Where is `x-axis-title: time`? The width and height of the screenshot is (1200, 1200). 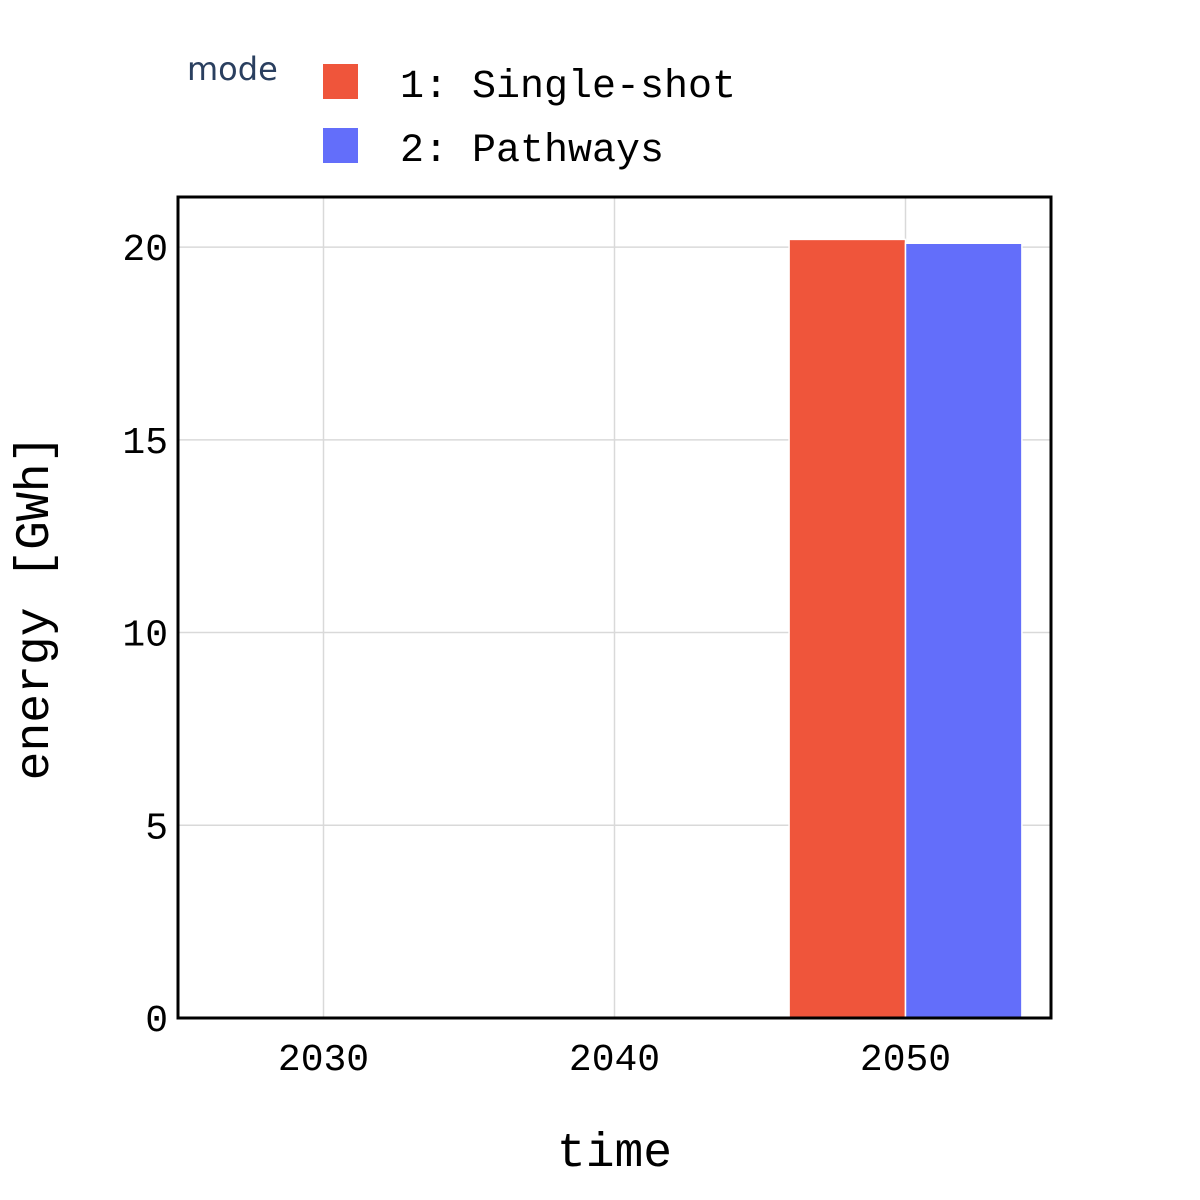 x-axis-title: time is located at coordinates (614, 1154).